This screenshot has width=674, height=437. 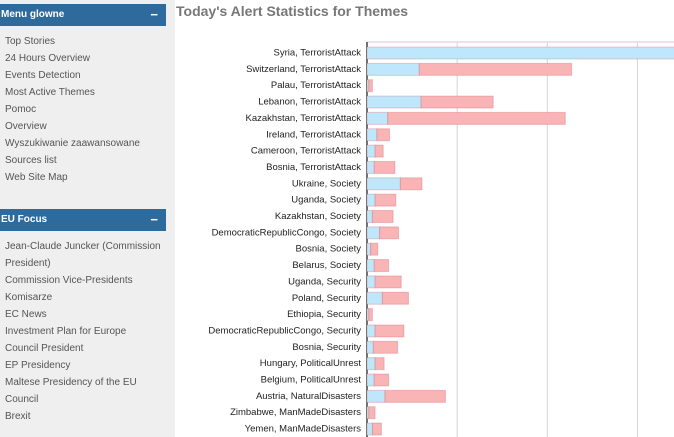 I want to click on y-tick-label: Uganda, Society, so click(x=326, y=200).